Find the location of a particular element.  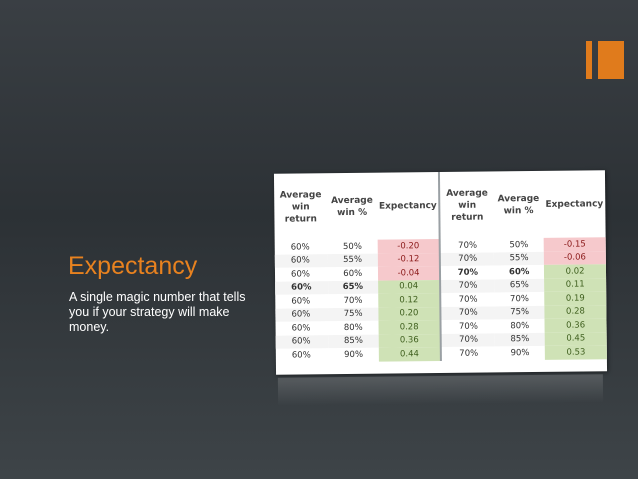

cell-expectancy: -0.04 is located at coordinates (409, 273).